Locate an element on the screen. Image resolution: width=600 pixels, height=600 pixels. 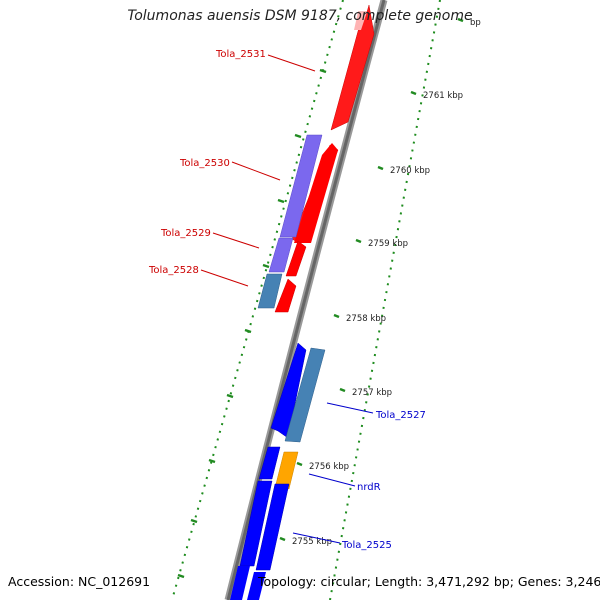
gene-label-tola-2529: Tola_2529 is located at coordinates (185, 233).